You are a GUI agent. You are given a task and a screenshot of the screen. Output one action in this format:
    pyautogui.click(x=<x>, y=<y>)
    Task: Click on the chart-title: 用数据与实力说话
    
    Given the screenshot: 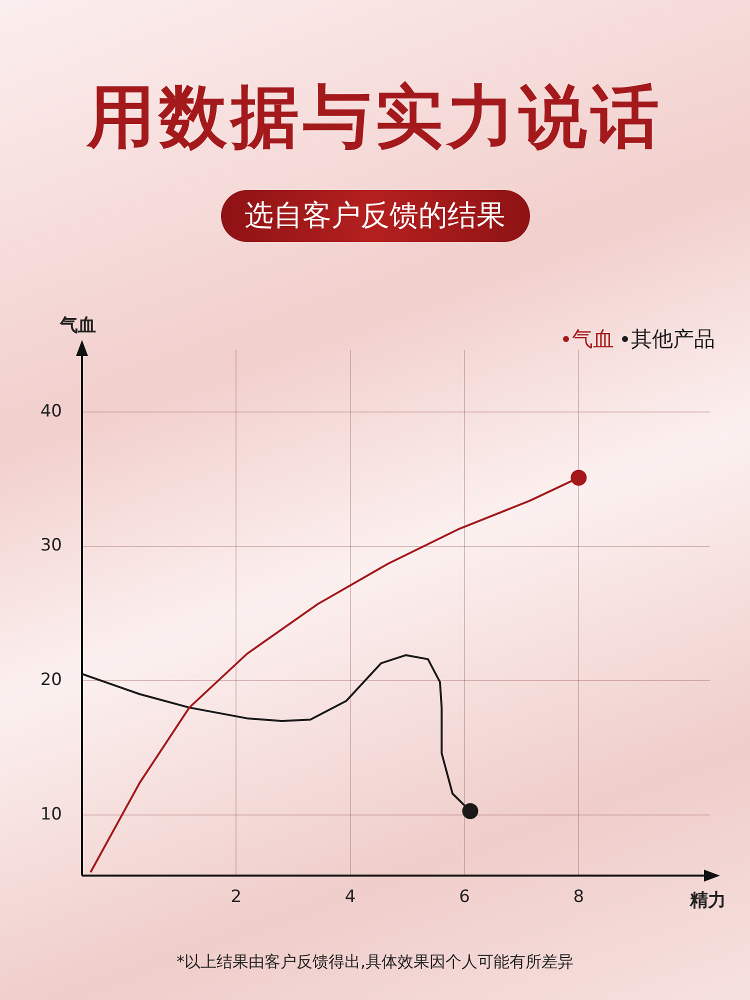 What is the action you would take?
    pyautogui.click(x=374, y=118)
    